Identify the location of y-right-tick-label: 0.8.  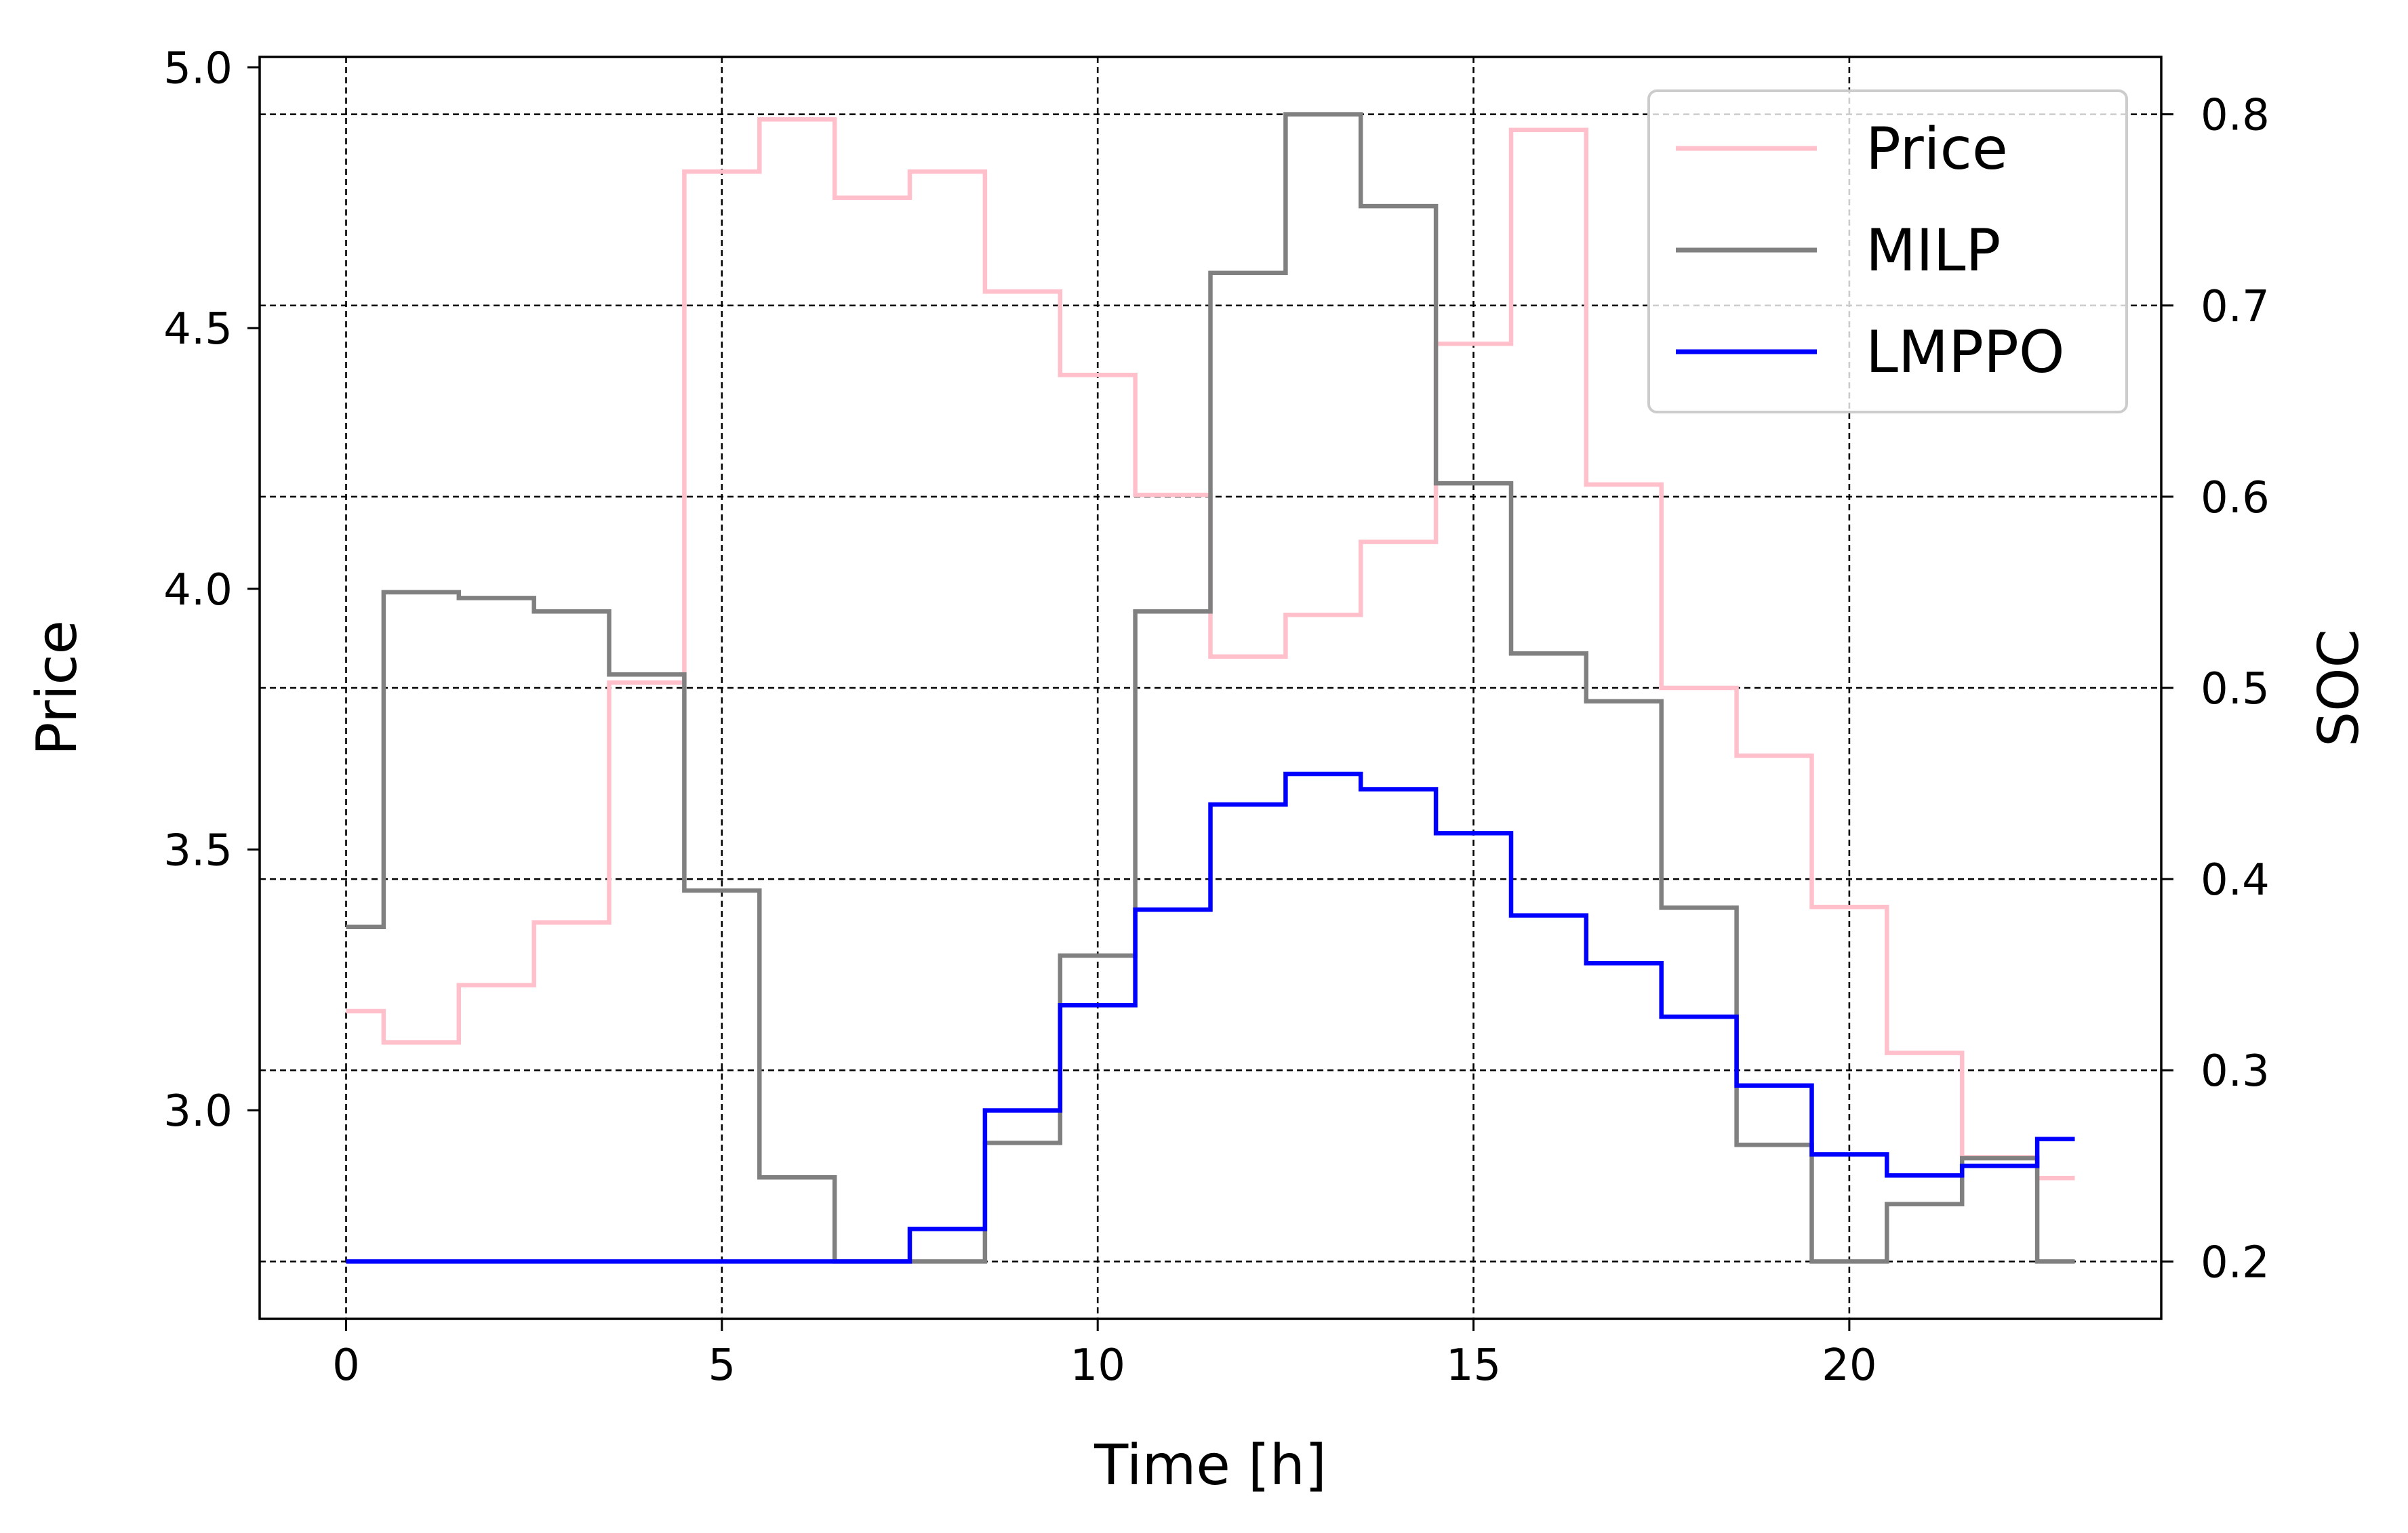
(2235, 116).